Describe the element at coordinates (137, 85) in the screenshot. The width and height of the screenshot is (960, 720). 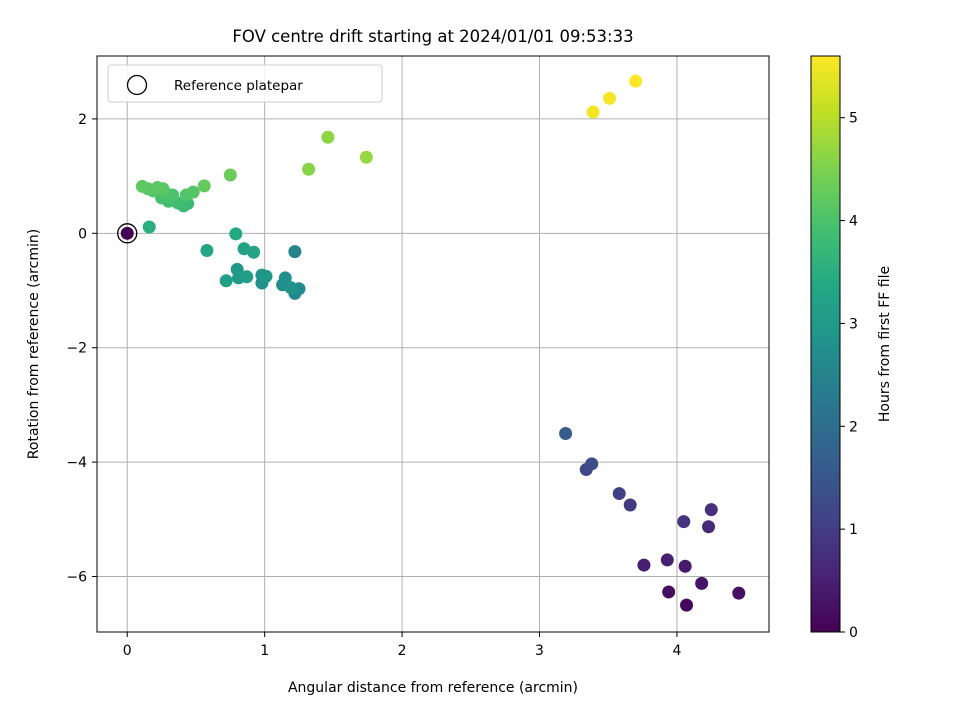
I see `legend-marker-open-circle` at that location.